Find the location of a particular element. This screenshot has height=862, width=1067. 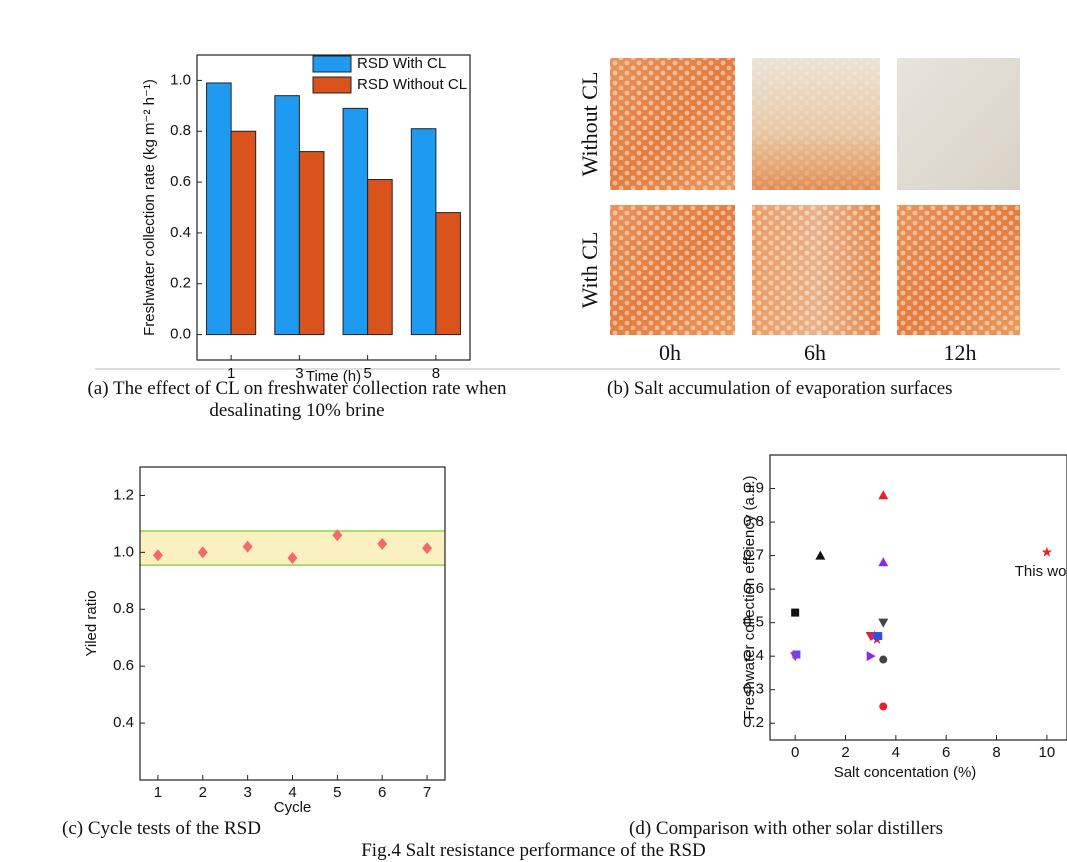

y-tick-label: 1.2 is located at coordinates (123, 494).